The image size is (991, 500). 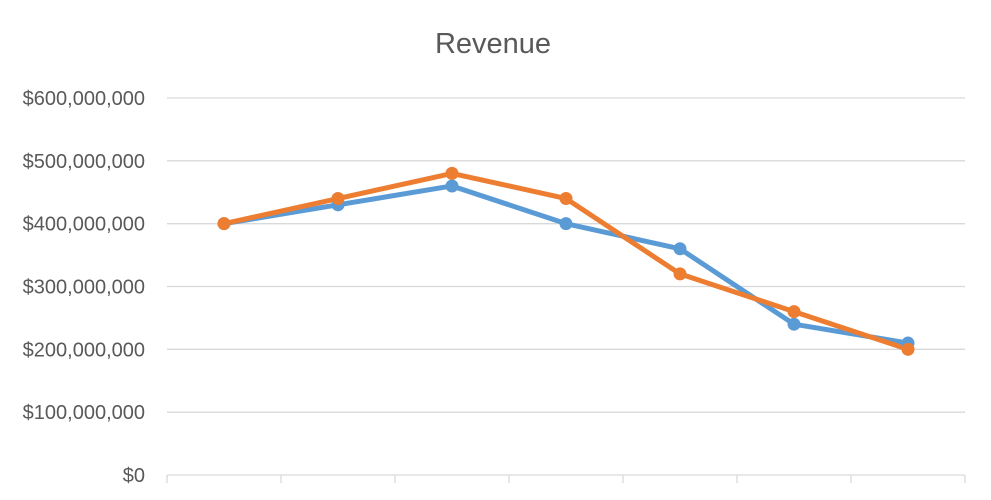 I want to click on y-tick-label: $200,000,000, so click(x=84, y=350).